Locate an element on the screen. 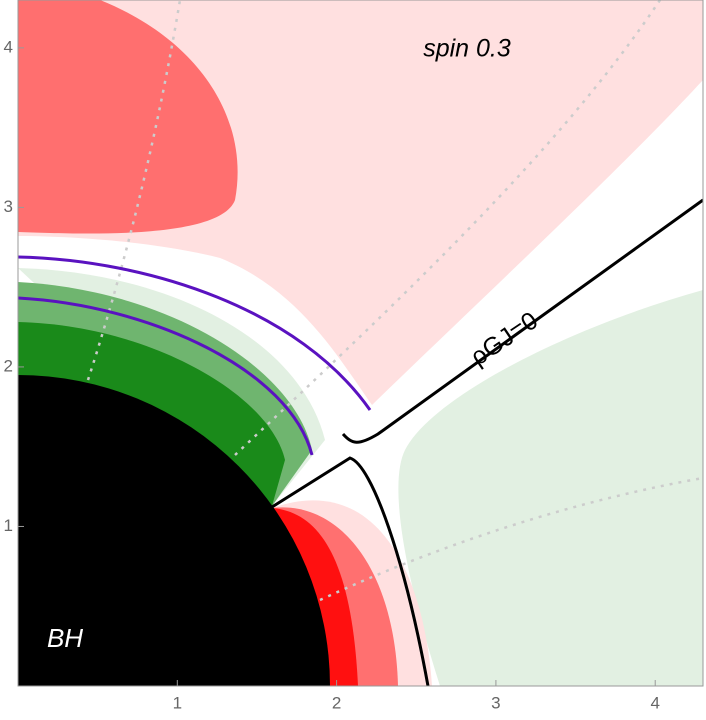  chart-title: spin 0.3 is located at coordinates (467, 49).